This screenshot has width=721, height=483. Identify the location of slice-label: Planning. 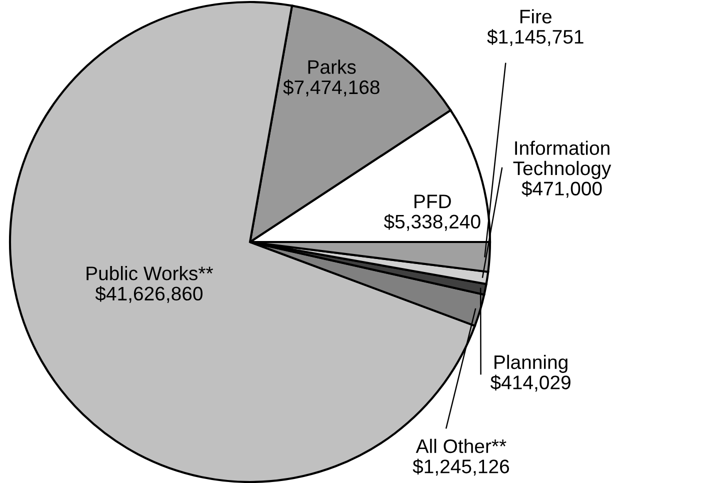
(531, 363).